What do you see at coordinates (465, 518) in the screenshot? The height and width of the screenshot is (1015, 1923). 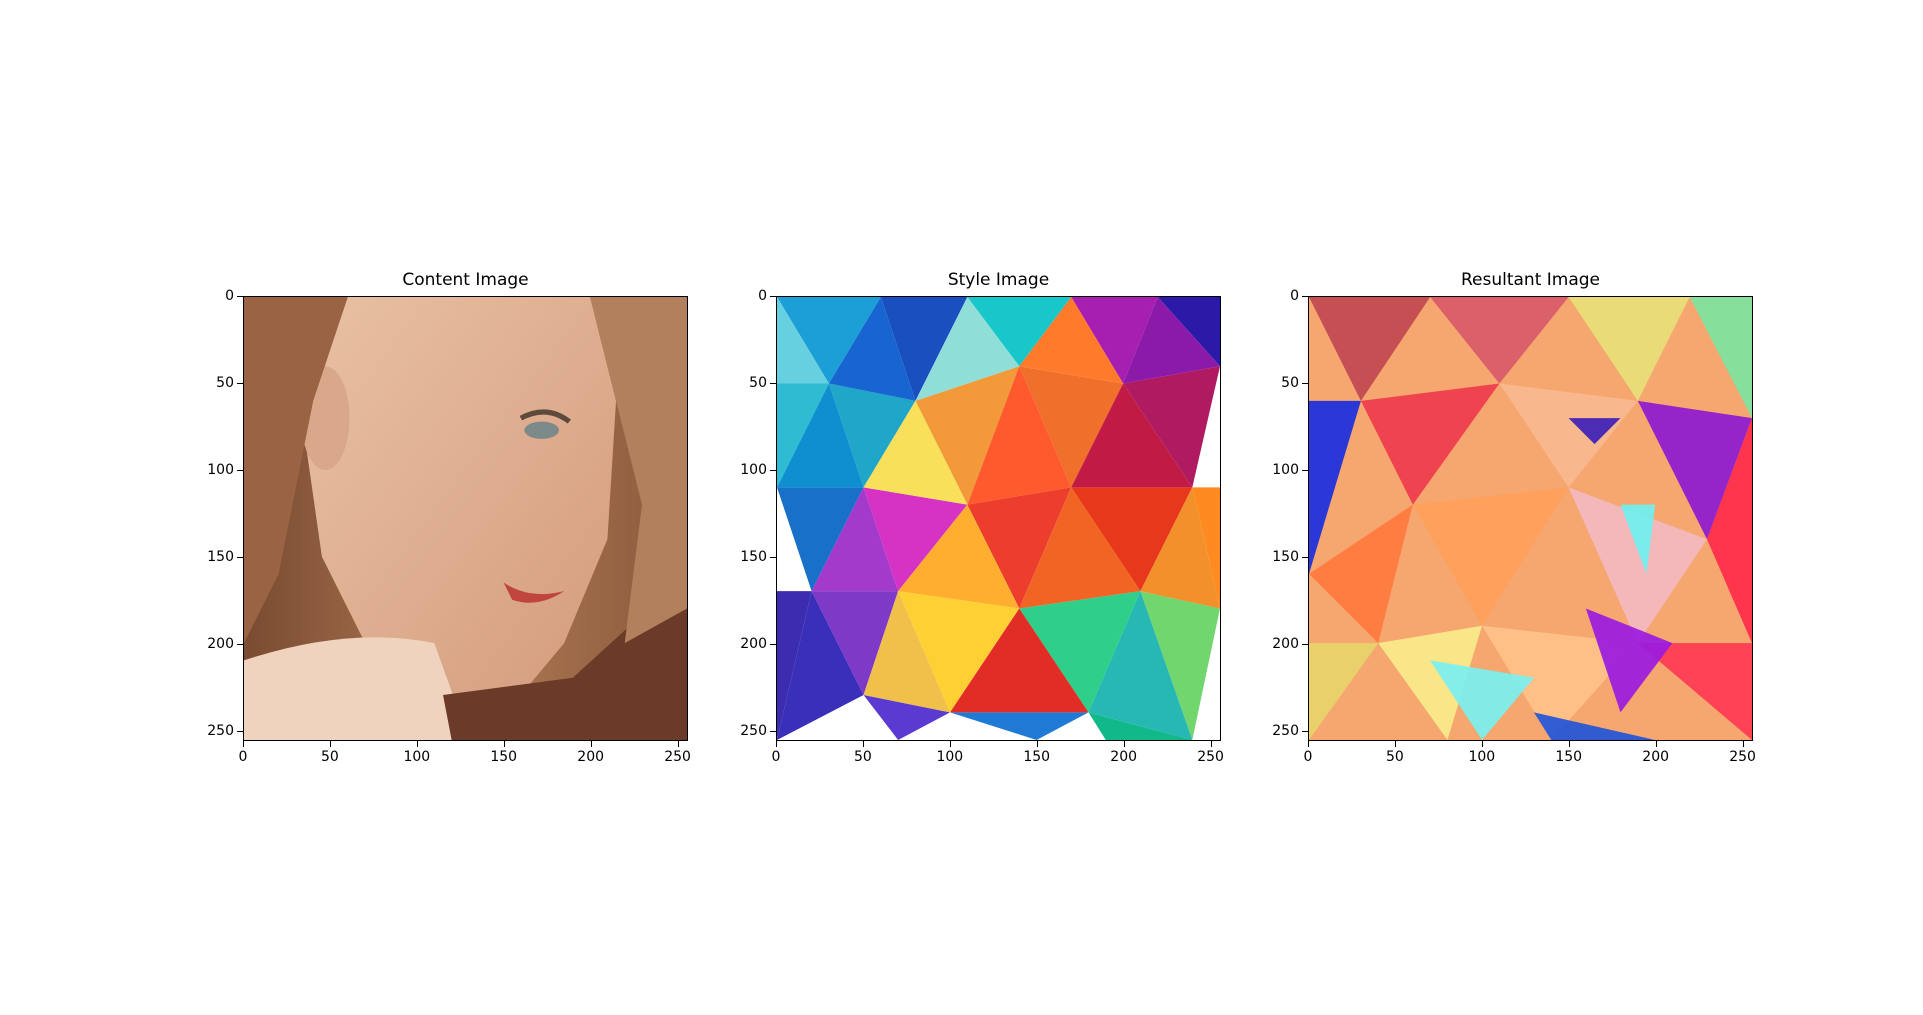 I see `content-image` at bounding box center [465, 518].